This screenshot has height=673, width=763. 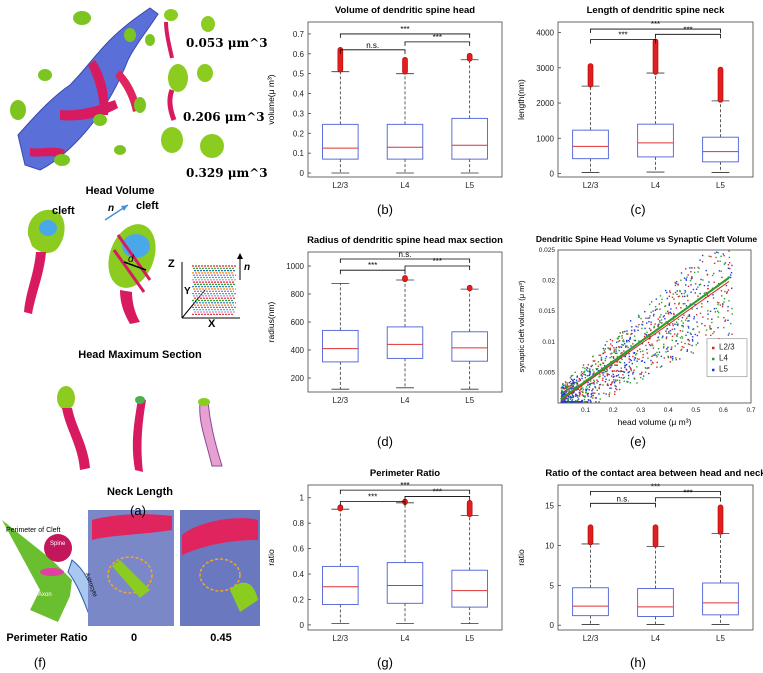 I want to click on significance-label: n.s., so click(x=405, y=254).